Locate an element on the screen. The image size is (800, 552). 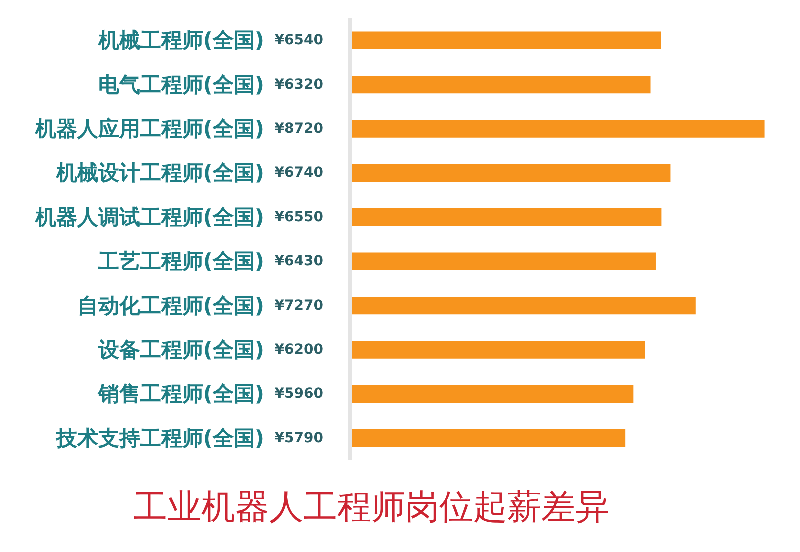
y-tick-label: 技术支持工程师(全国) is located at coordinates (160, 438).